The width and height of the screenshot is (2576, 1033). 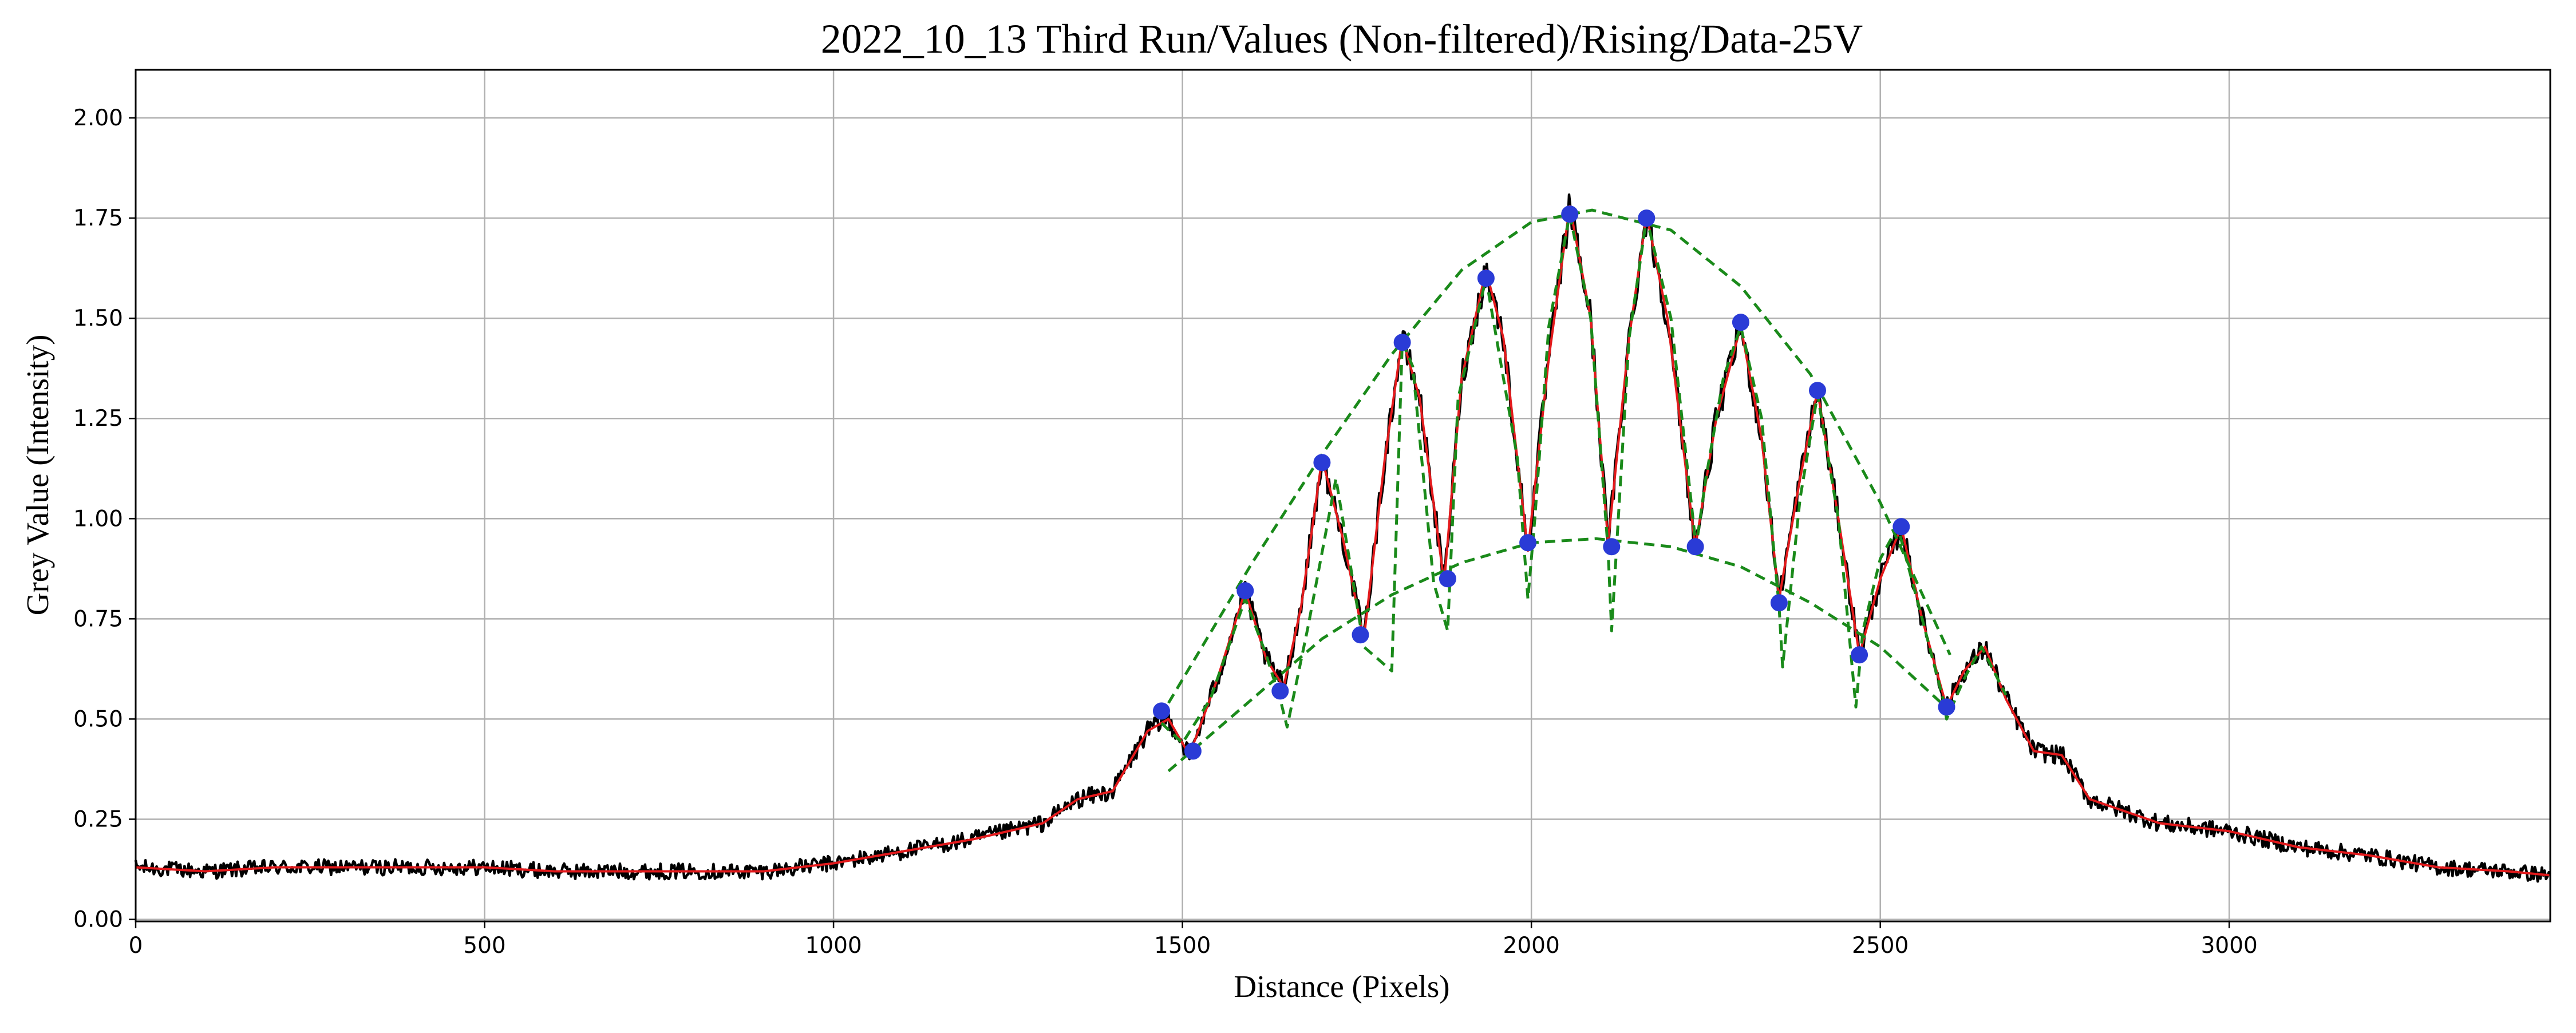 I want to click on x-tick-label: 3000, so click(x=2229, y=946).